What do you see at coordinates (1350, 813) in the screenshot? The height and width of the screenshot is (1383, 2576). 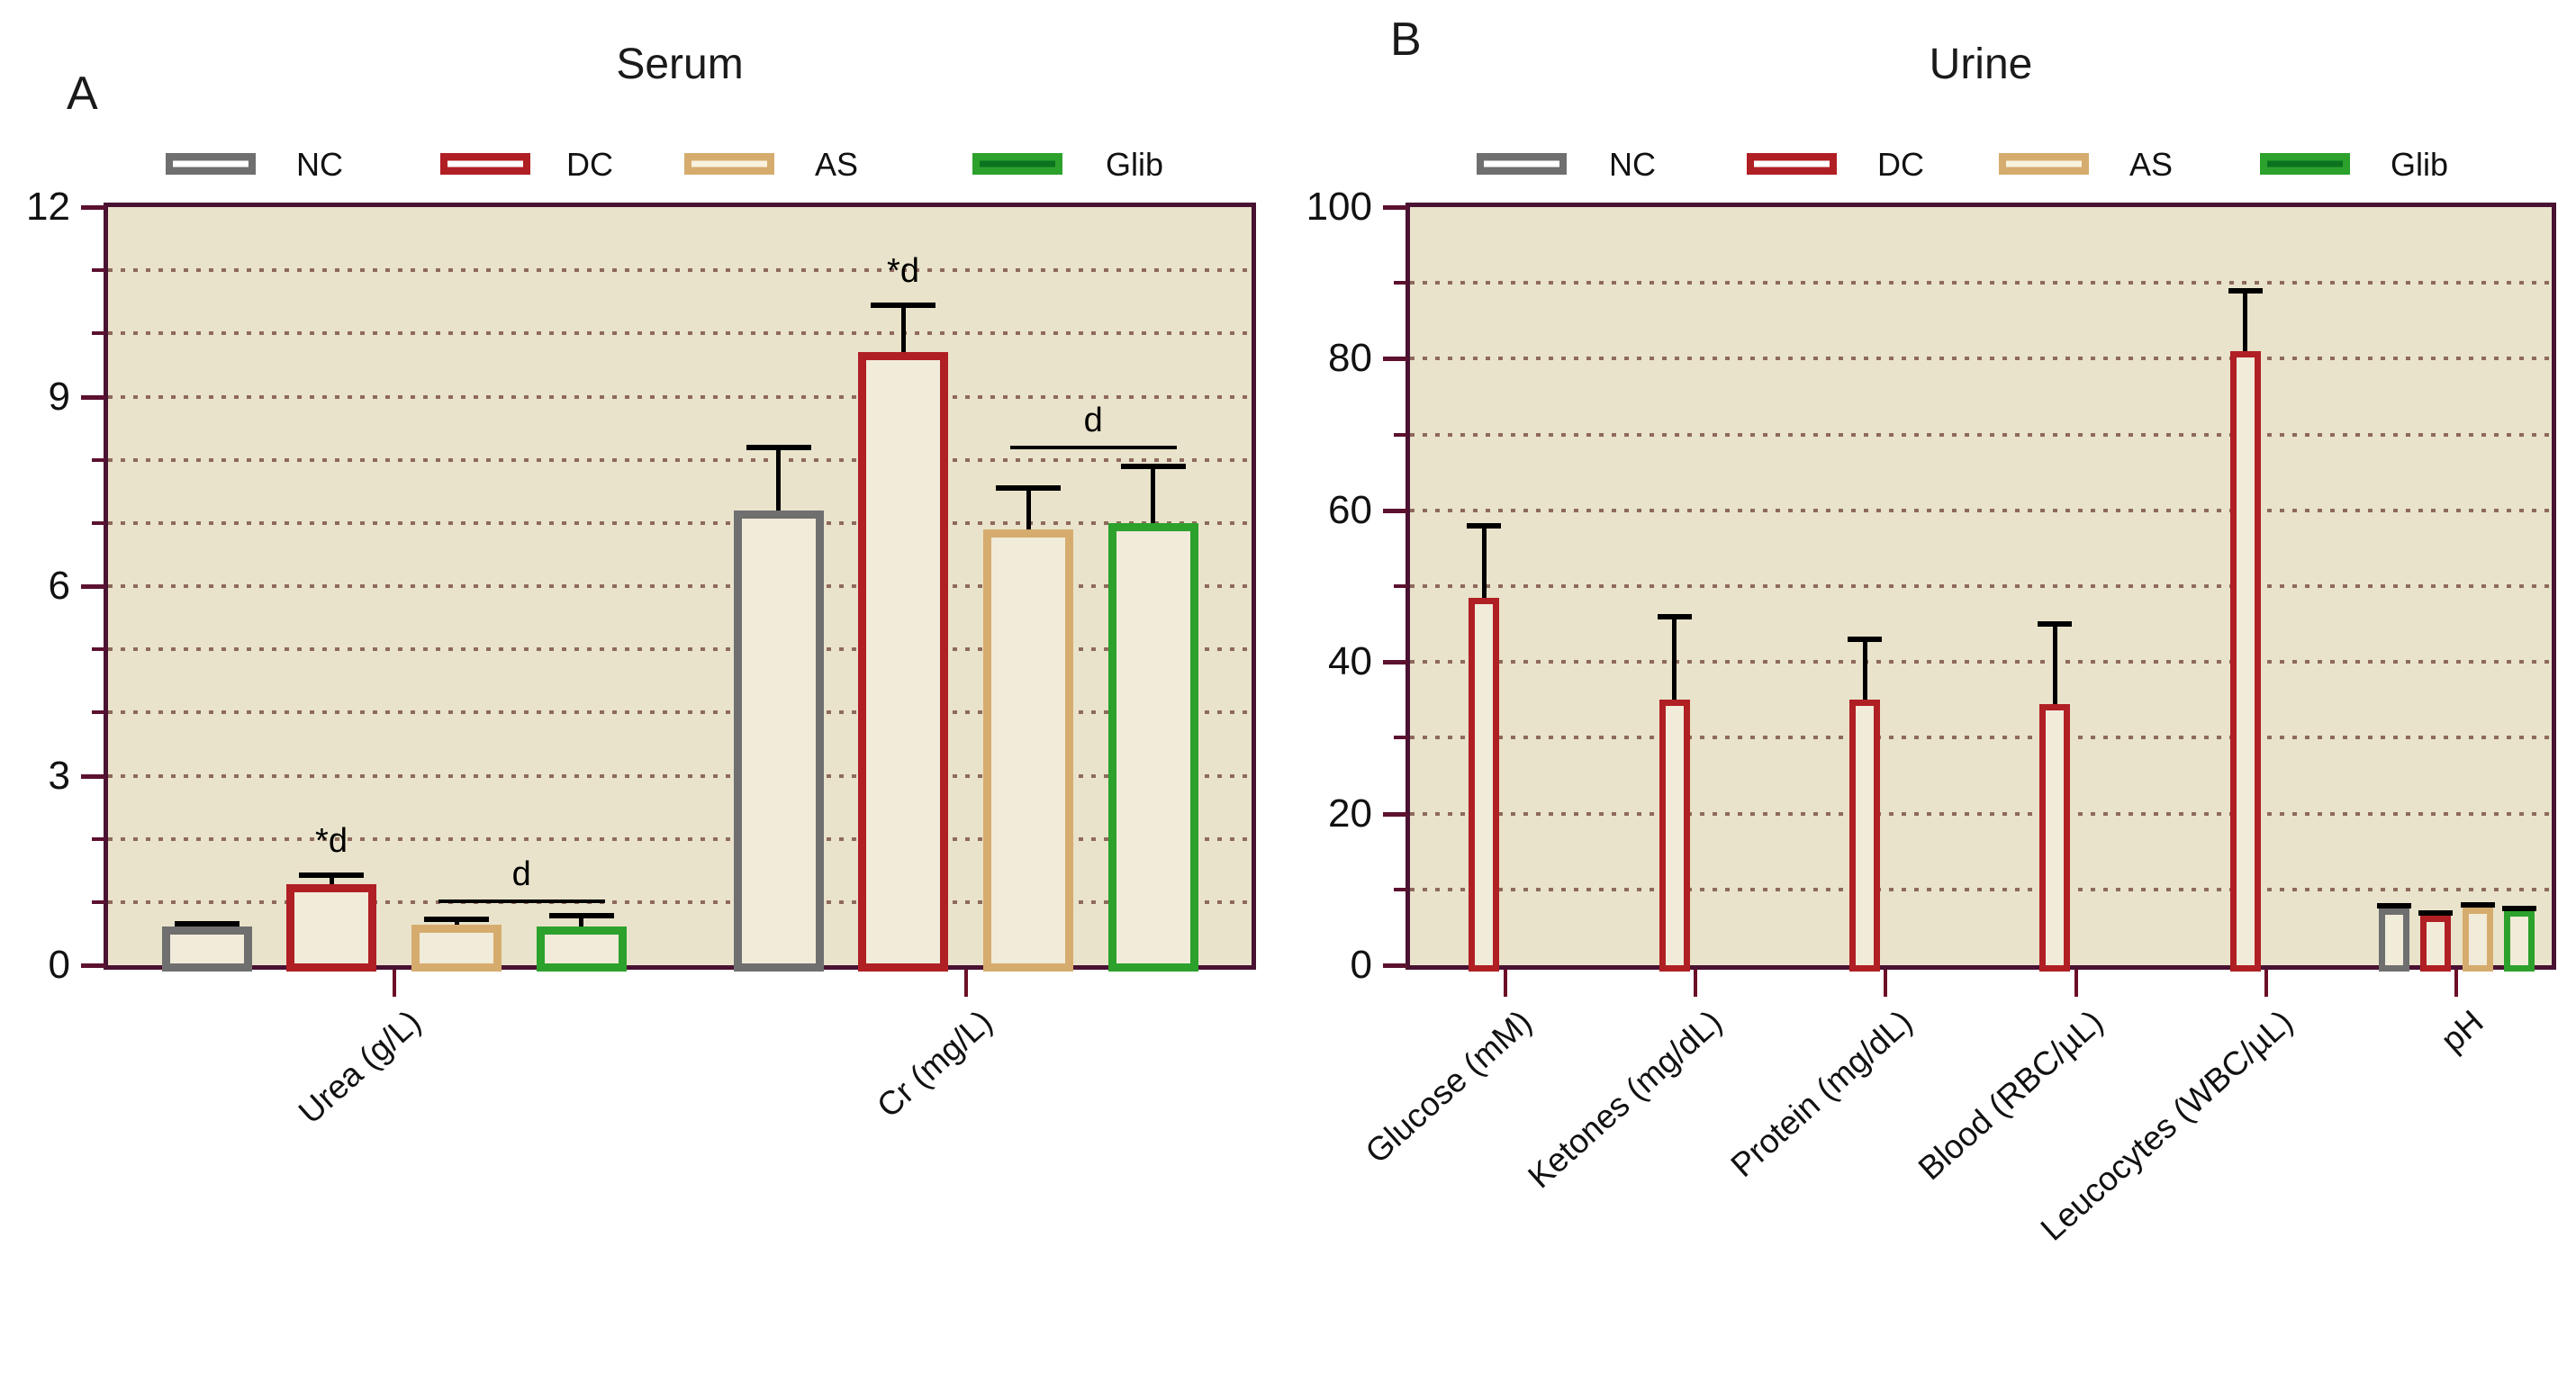 I see `y-axis-tick-label: 20` at bounding box center [1350, 813].